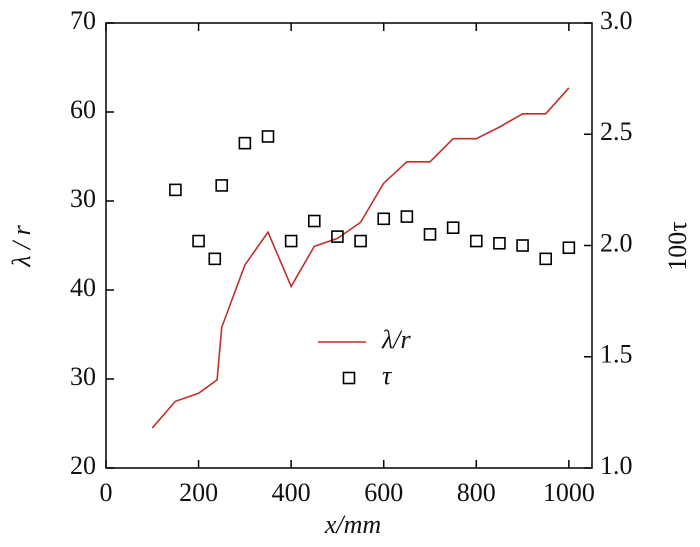 The width and height of the screenshot is (700, 547). I want to click on y-axis-title: λ / r, so click(21, 245).